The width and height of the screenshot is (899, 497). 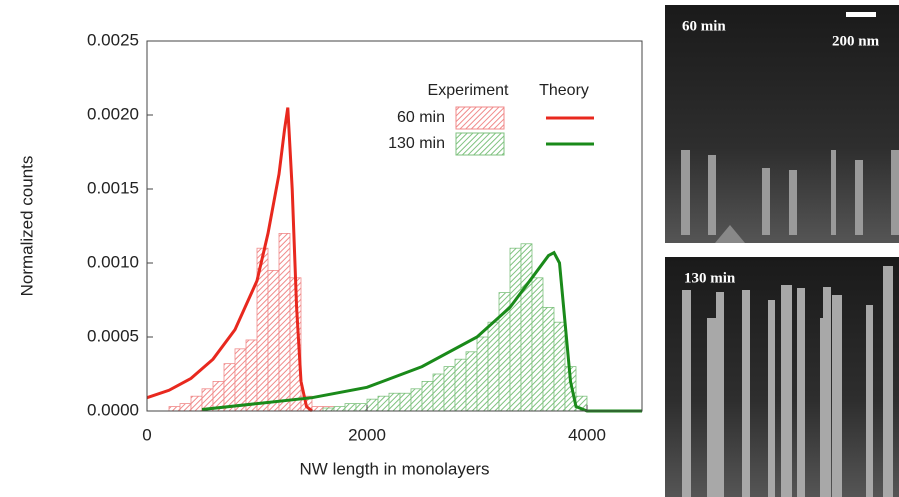 What do you see at coordinates (113, 39) in the screenshot?
I see `y-tick-label: 0.0025` at bounding box center [113, 39].